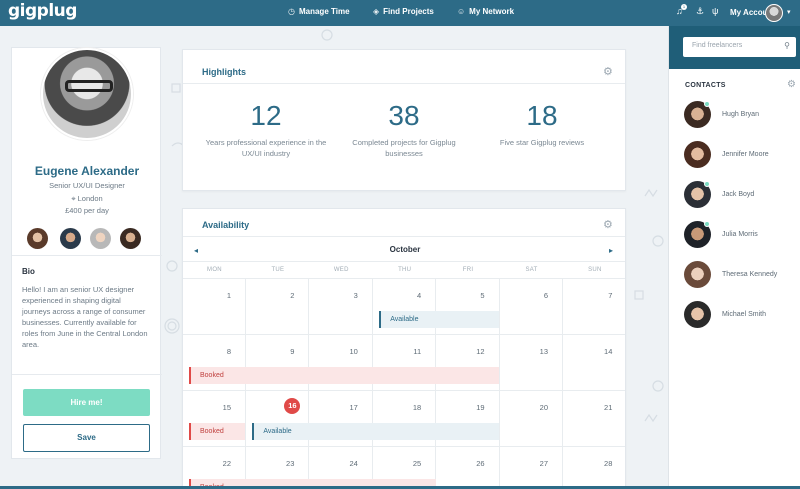  What do you see at coordinates (608, 351) in the screenshot?
I see `day-number: 14` at bounding box center [608, 351].